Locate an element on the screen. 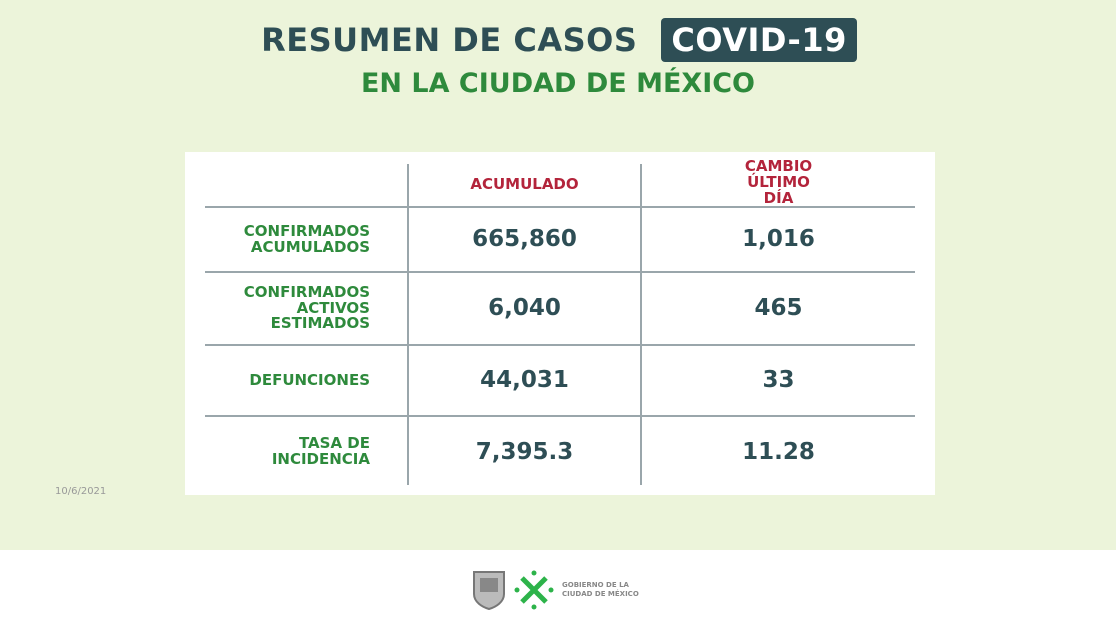  value-acumulado: 44,031 is located at coordinates (524, 380).